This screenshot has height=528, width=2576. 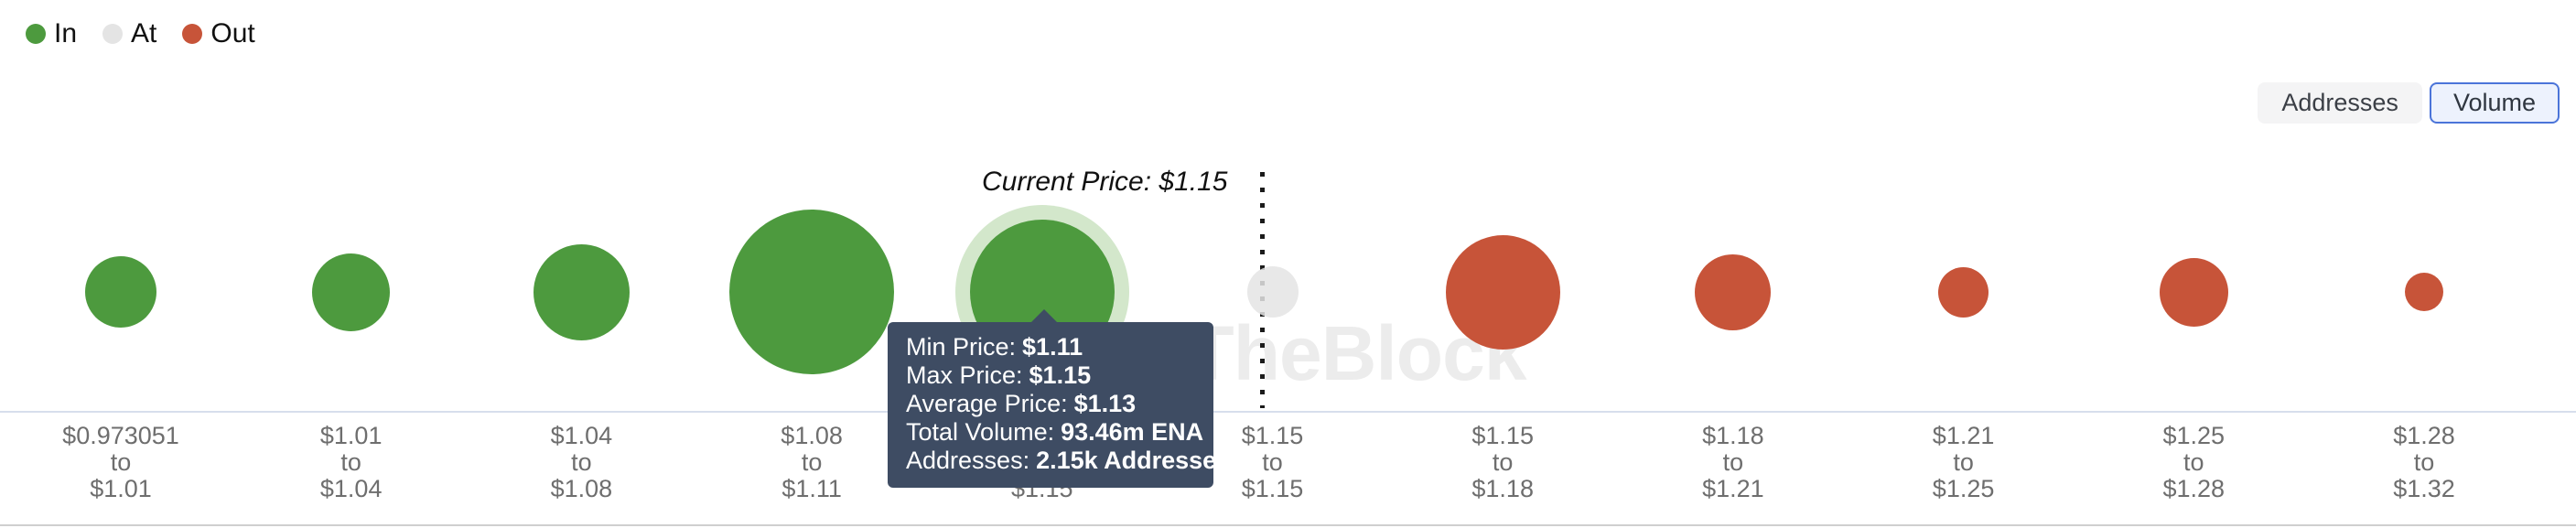 I want to click on tooltip-value: $1.11, so click(x=1052, y=347).